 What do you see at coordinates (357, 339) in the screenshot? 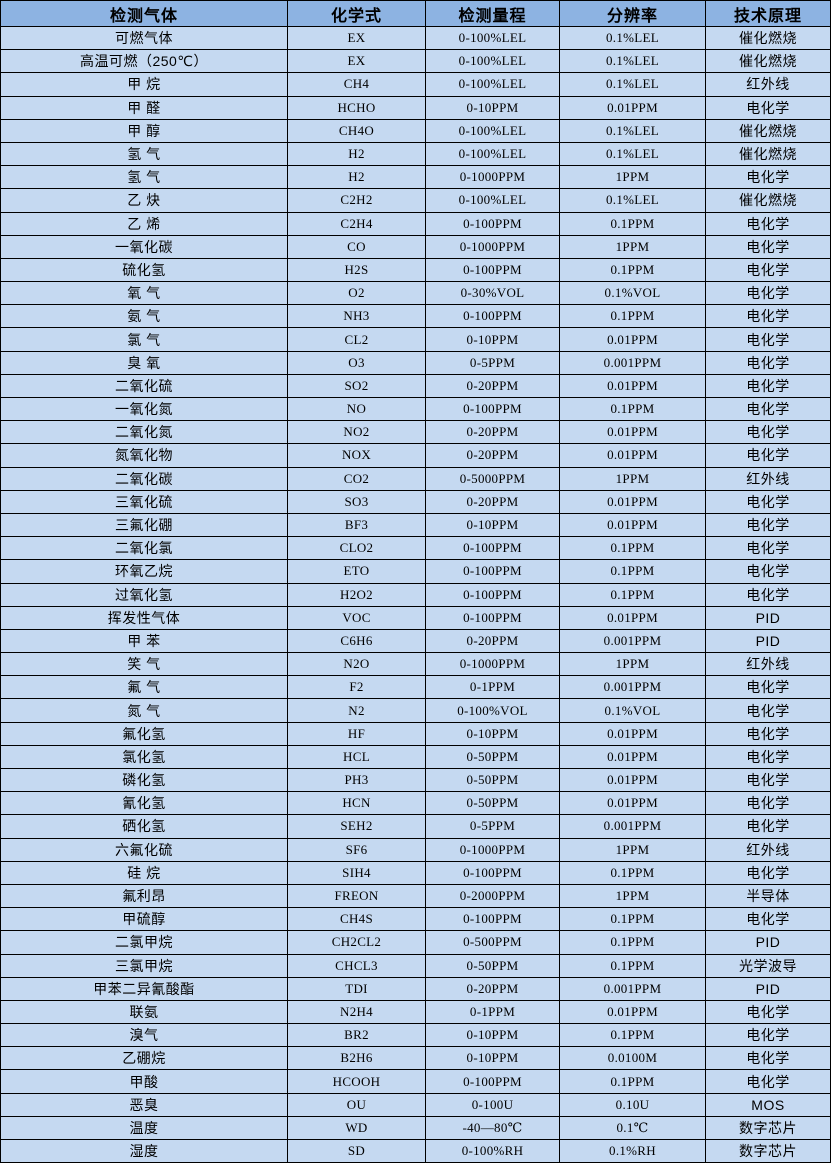
I see `cell-form: CL2` at bounding box center [357, 339].